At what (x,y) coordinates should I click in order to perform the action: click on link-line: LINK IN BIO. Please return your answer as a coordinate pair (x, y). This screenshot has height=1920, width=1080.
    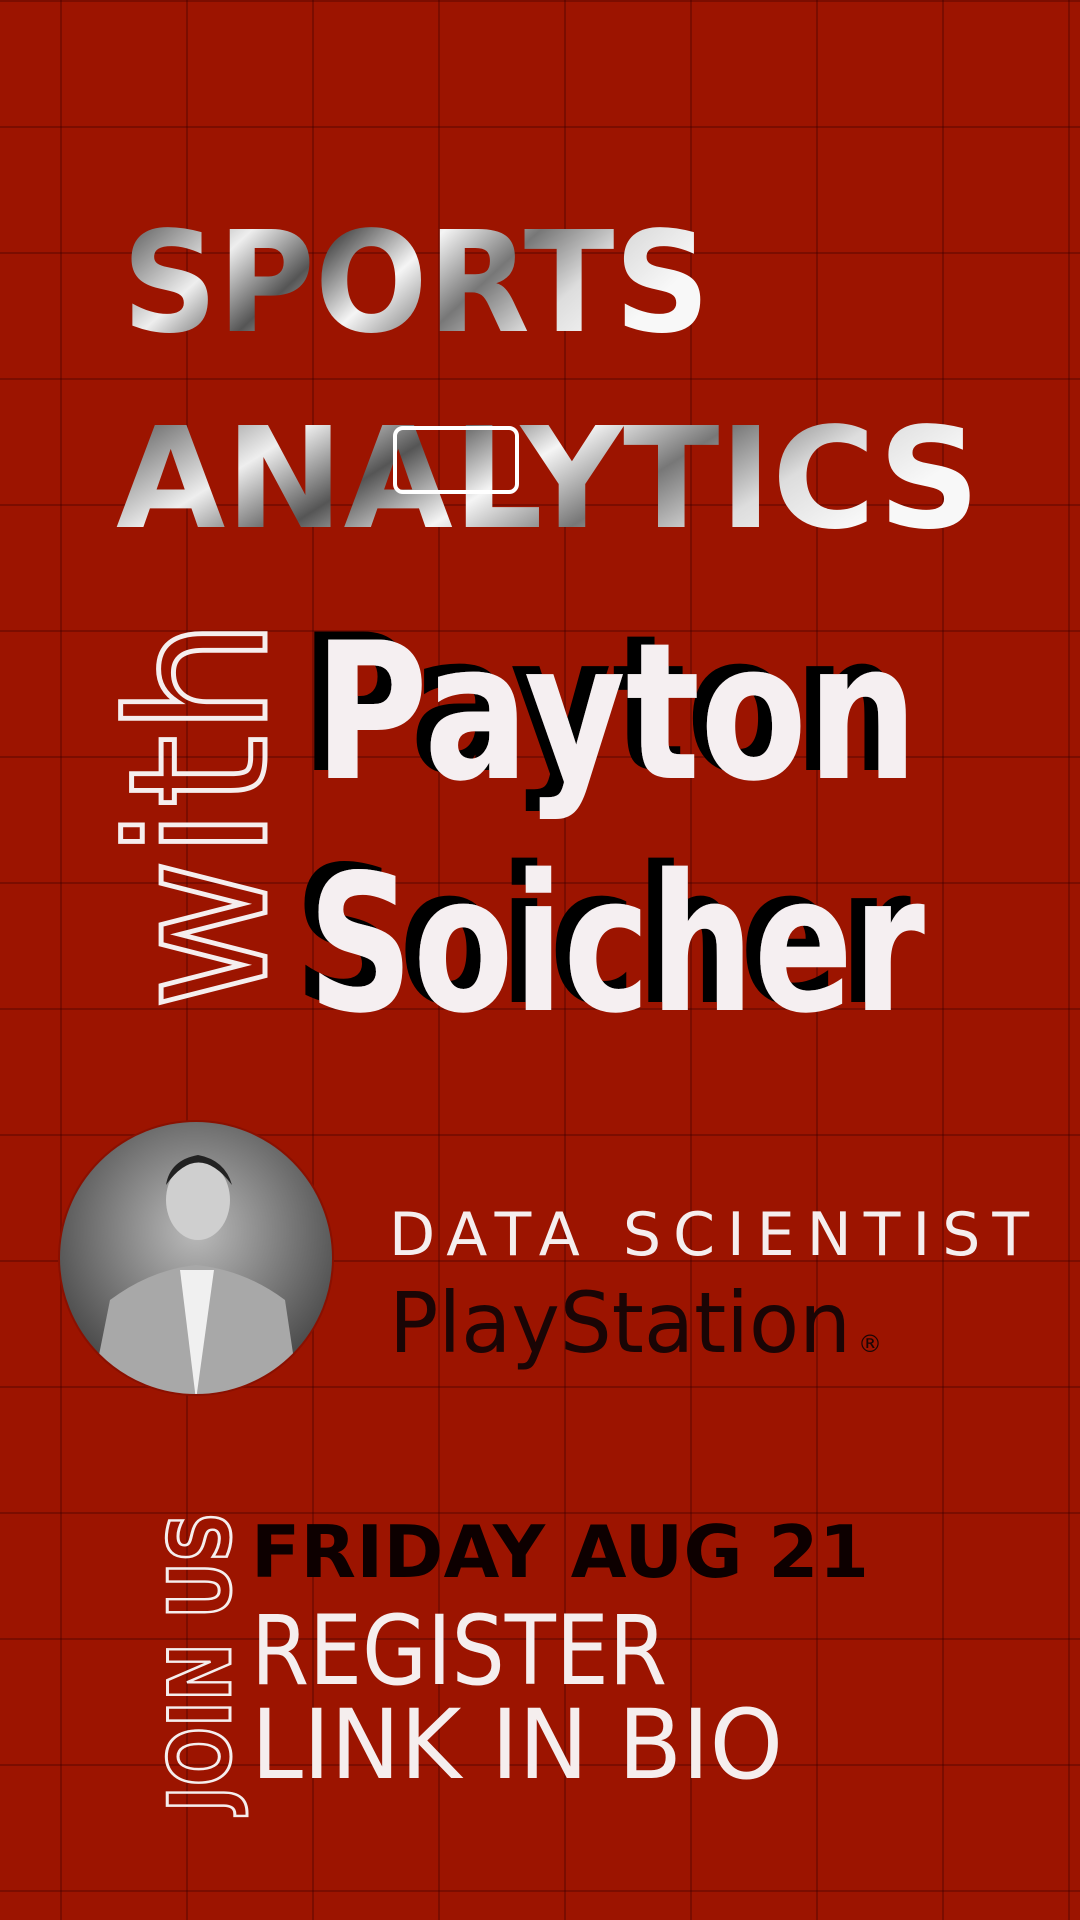
    Looking at the image, I should click on (517, 1745).